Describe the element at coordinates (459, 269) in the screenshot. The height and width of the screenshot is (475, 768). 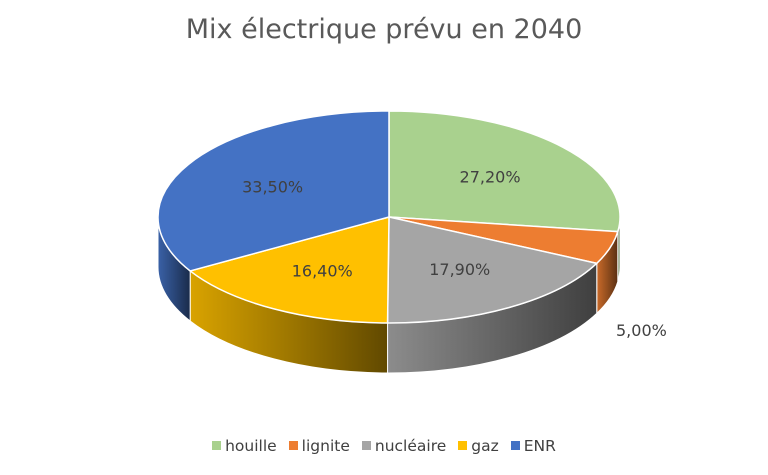
I see `data-label-nucléaire: 17,90%` at that location.